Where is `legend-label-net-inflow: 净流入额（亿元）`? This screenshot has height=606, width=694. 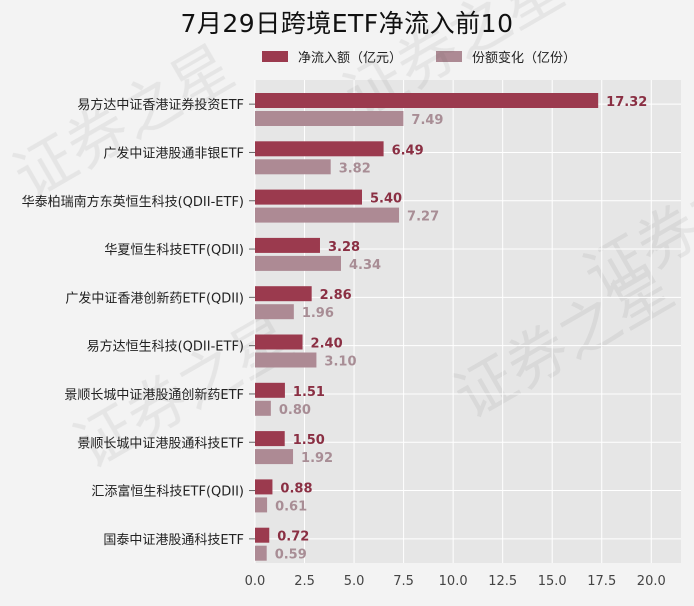 legend-label-net-inflow: 净流入额（亿元） is located at coordinates (350, 58).